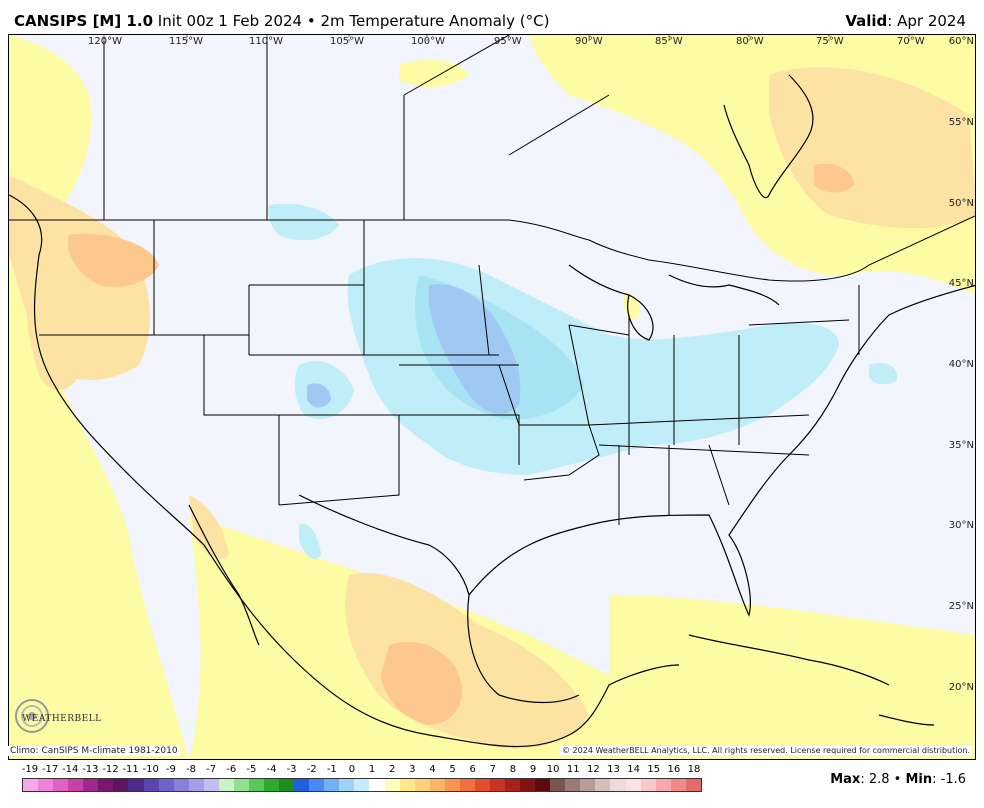 The height and width of the screenshot is (808, 984). I want to click on scale-label: -8, so click(190, 769).